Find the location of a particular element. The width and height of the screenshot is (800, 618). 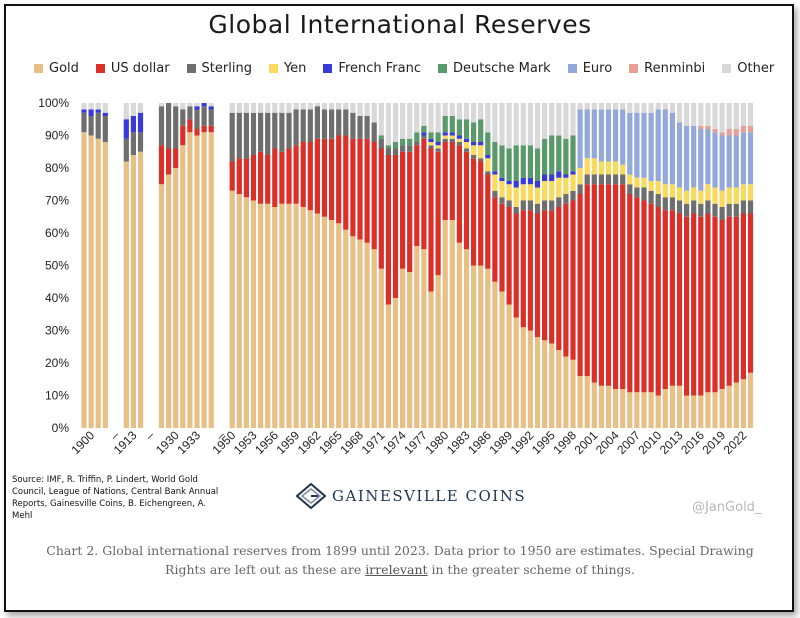

bar-segment-french-franc-1995 is located at coordinates (552, 177).